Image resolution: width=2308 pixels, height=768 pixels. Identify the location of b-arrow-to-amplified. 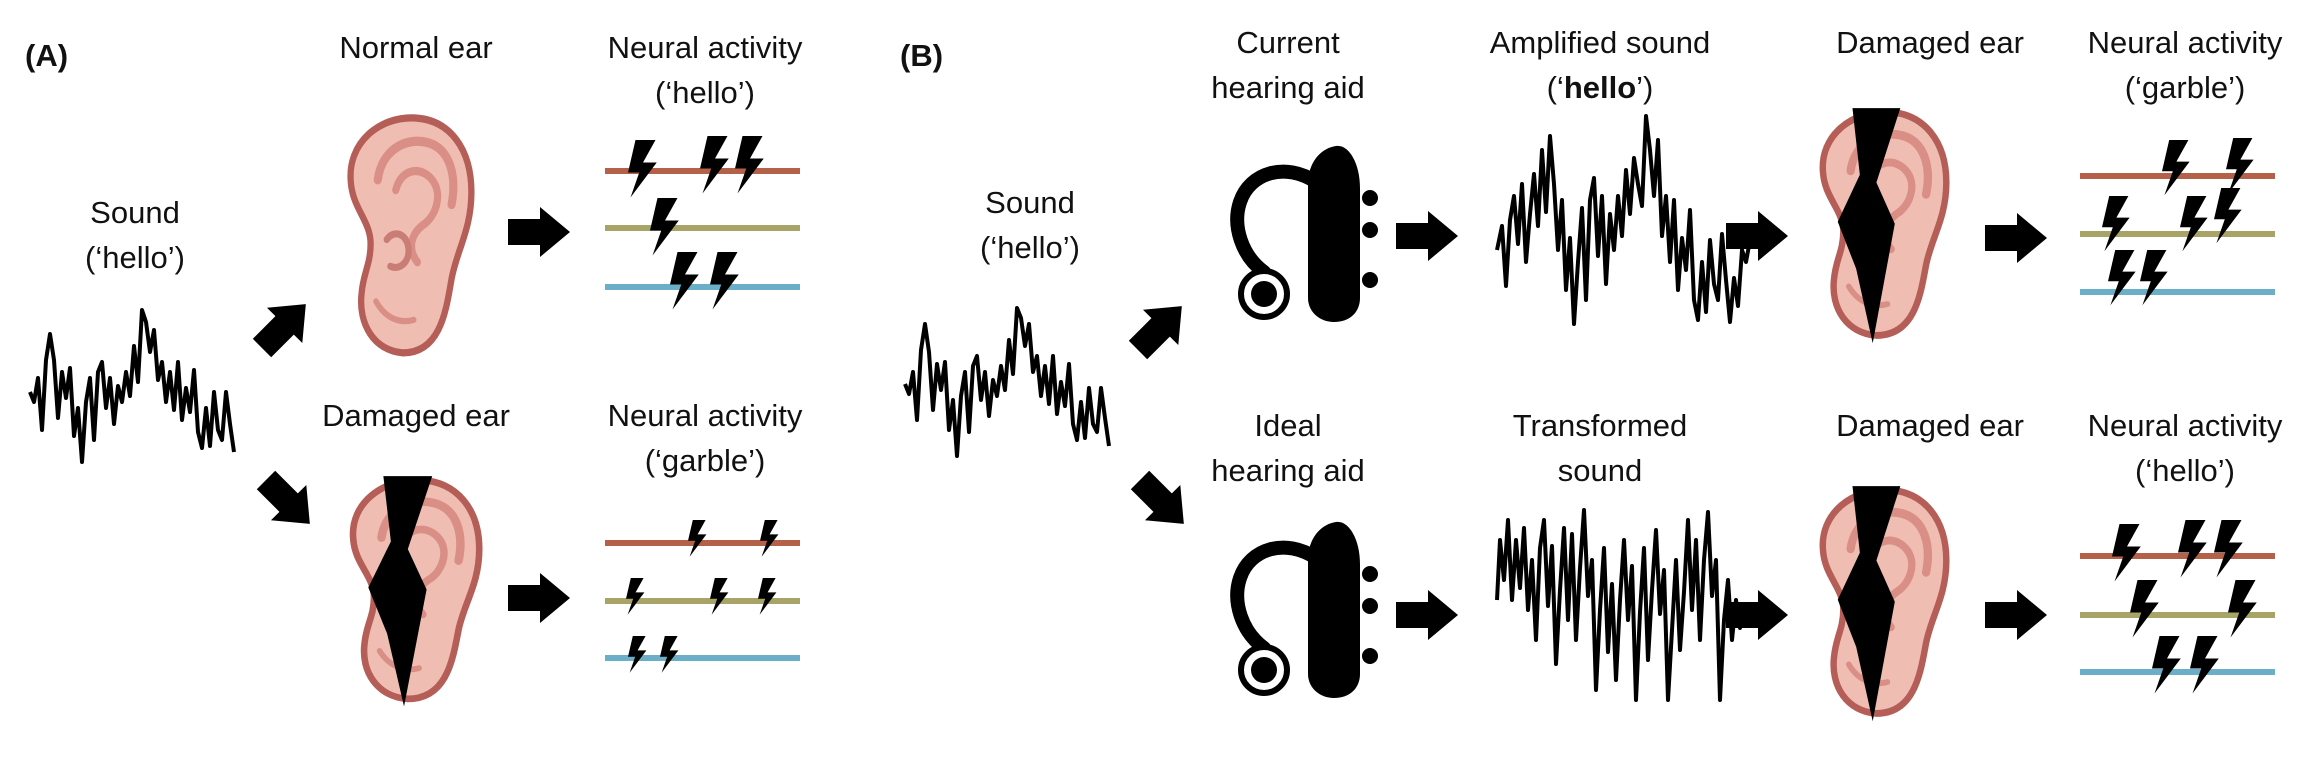
(1427, 236).